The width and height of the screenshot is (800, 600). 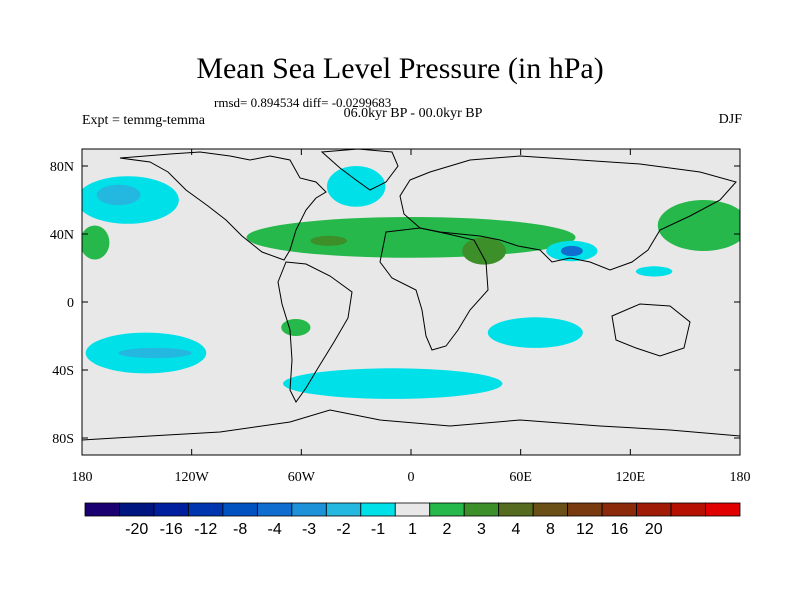 I want to click on coastline-antarctica, so click(x=411, y=425).